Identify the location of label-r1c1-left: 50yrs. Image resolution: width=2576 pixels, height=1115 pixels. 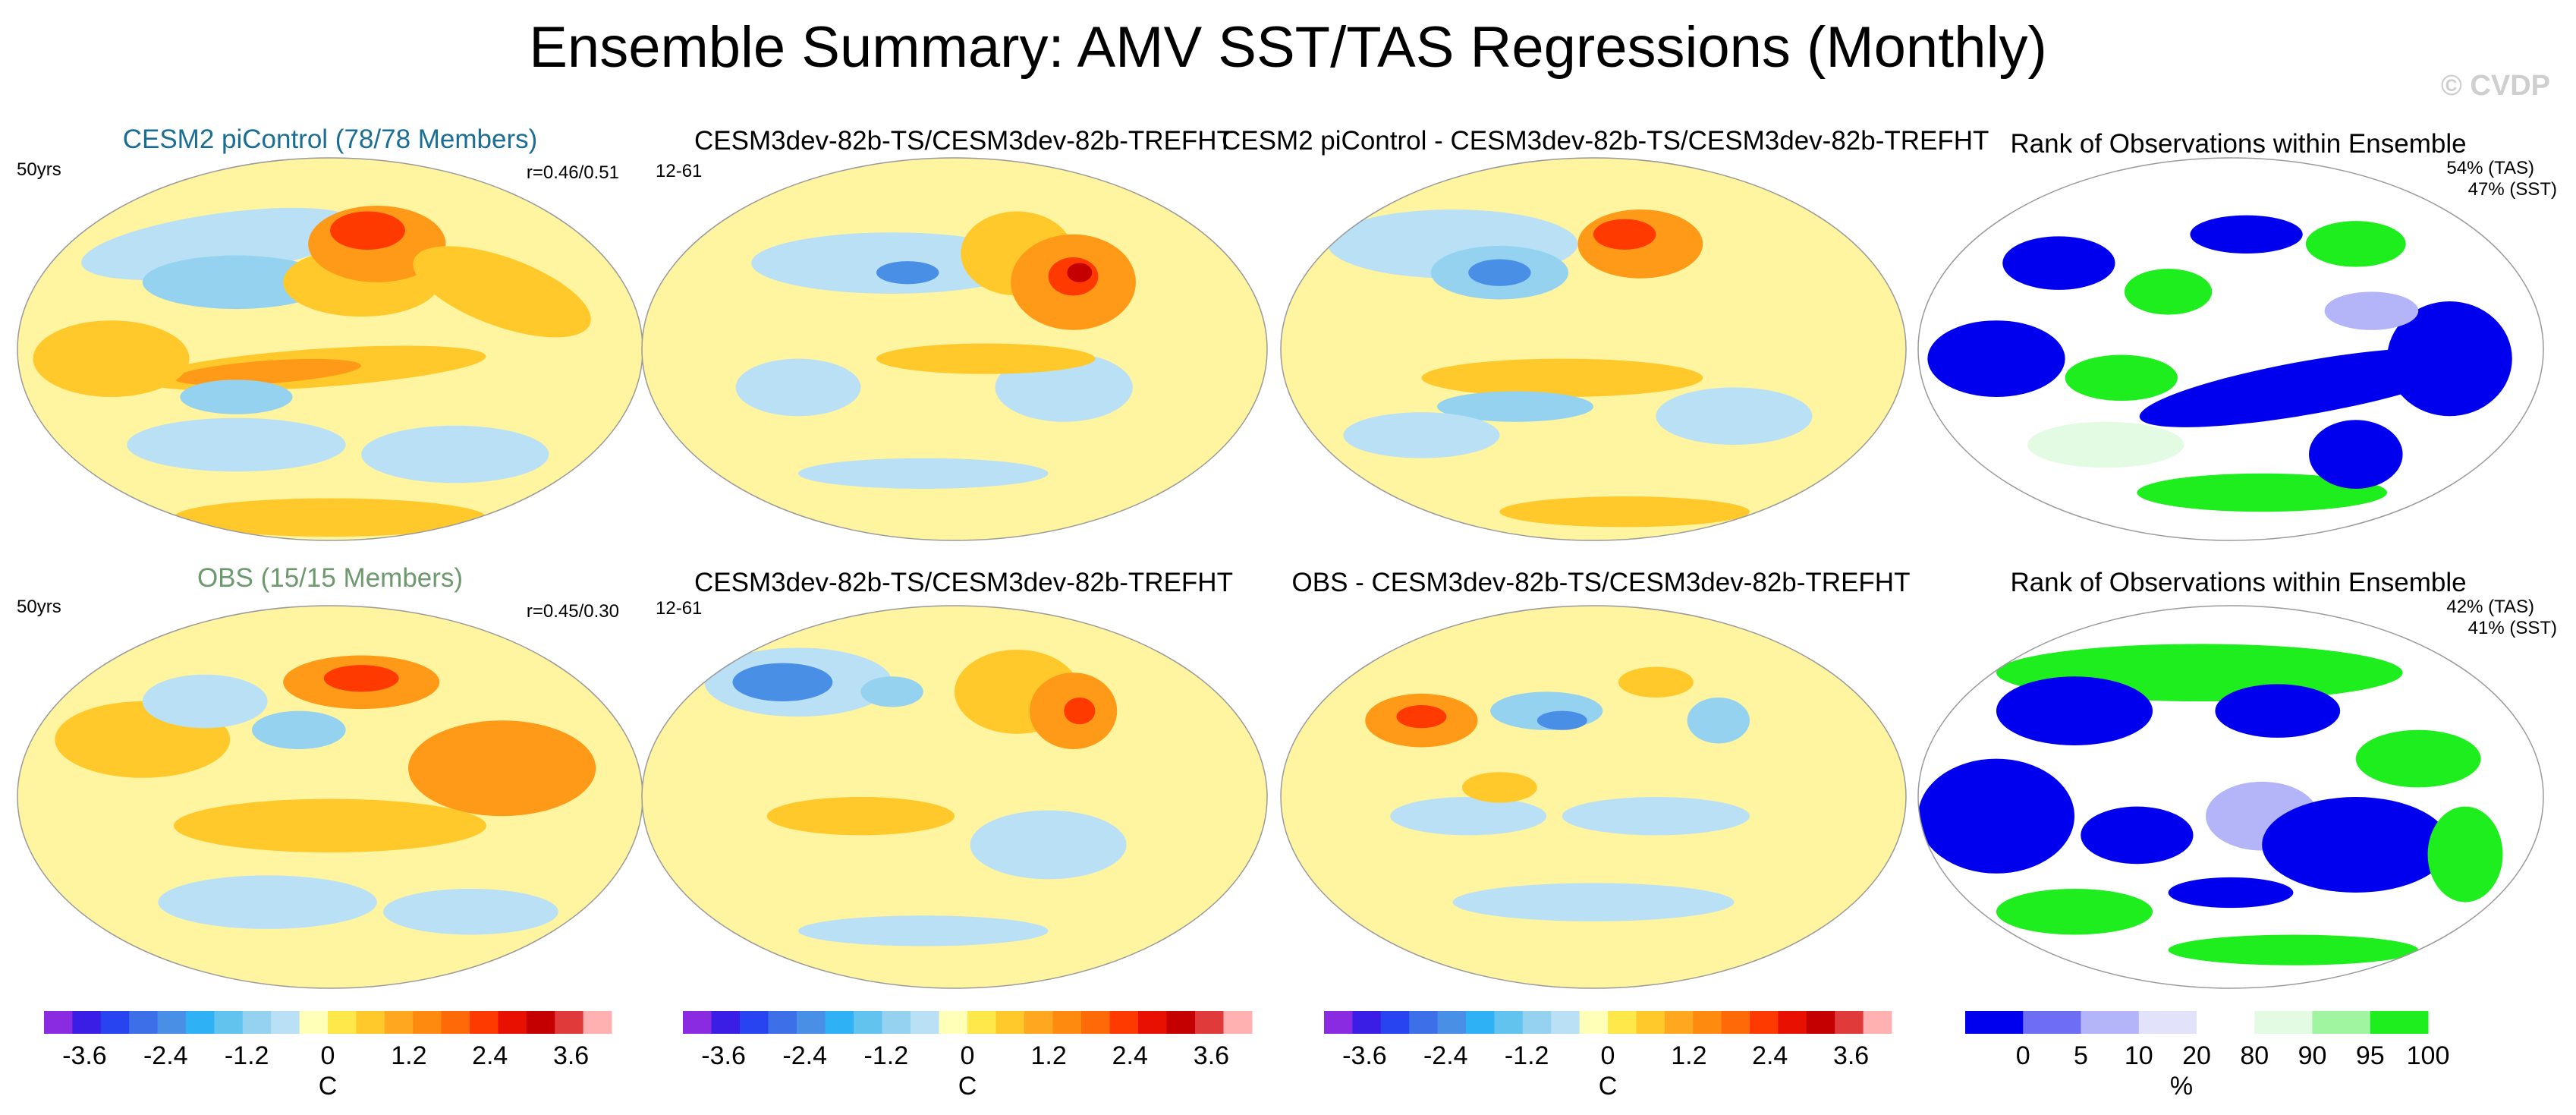
(39, 169).